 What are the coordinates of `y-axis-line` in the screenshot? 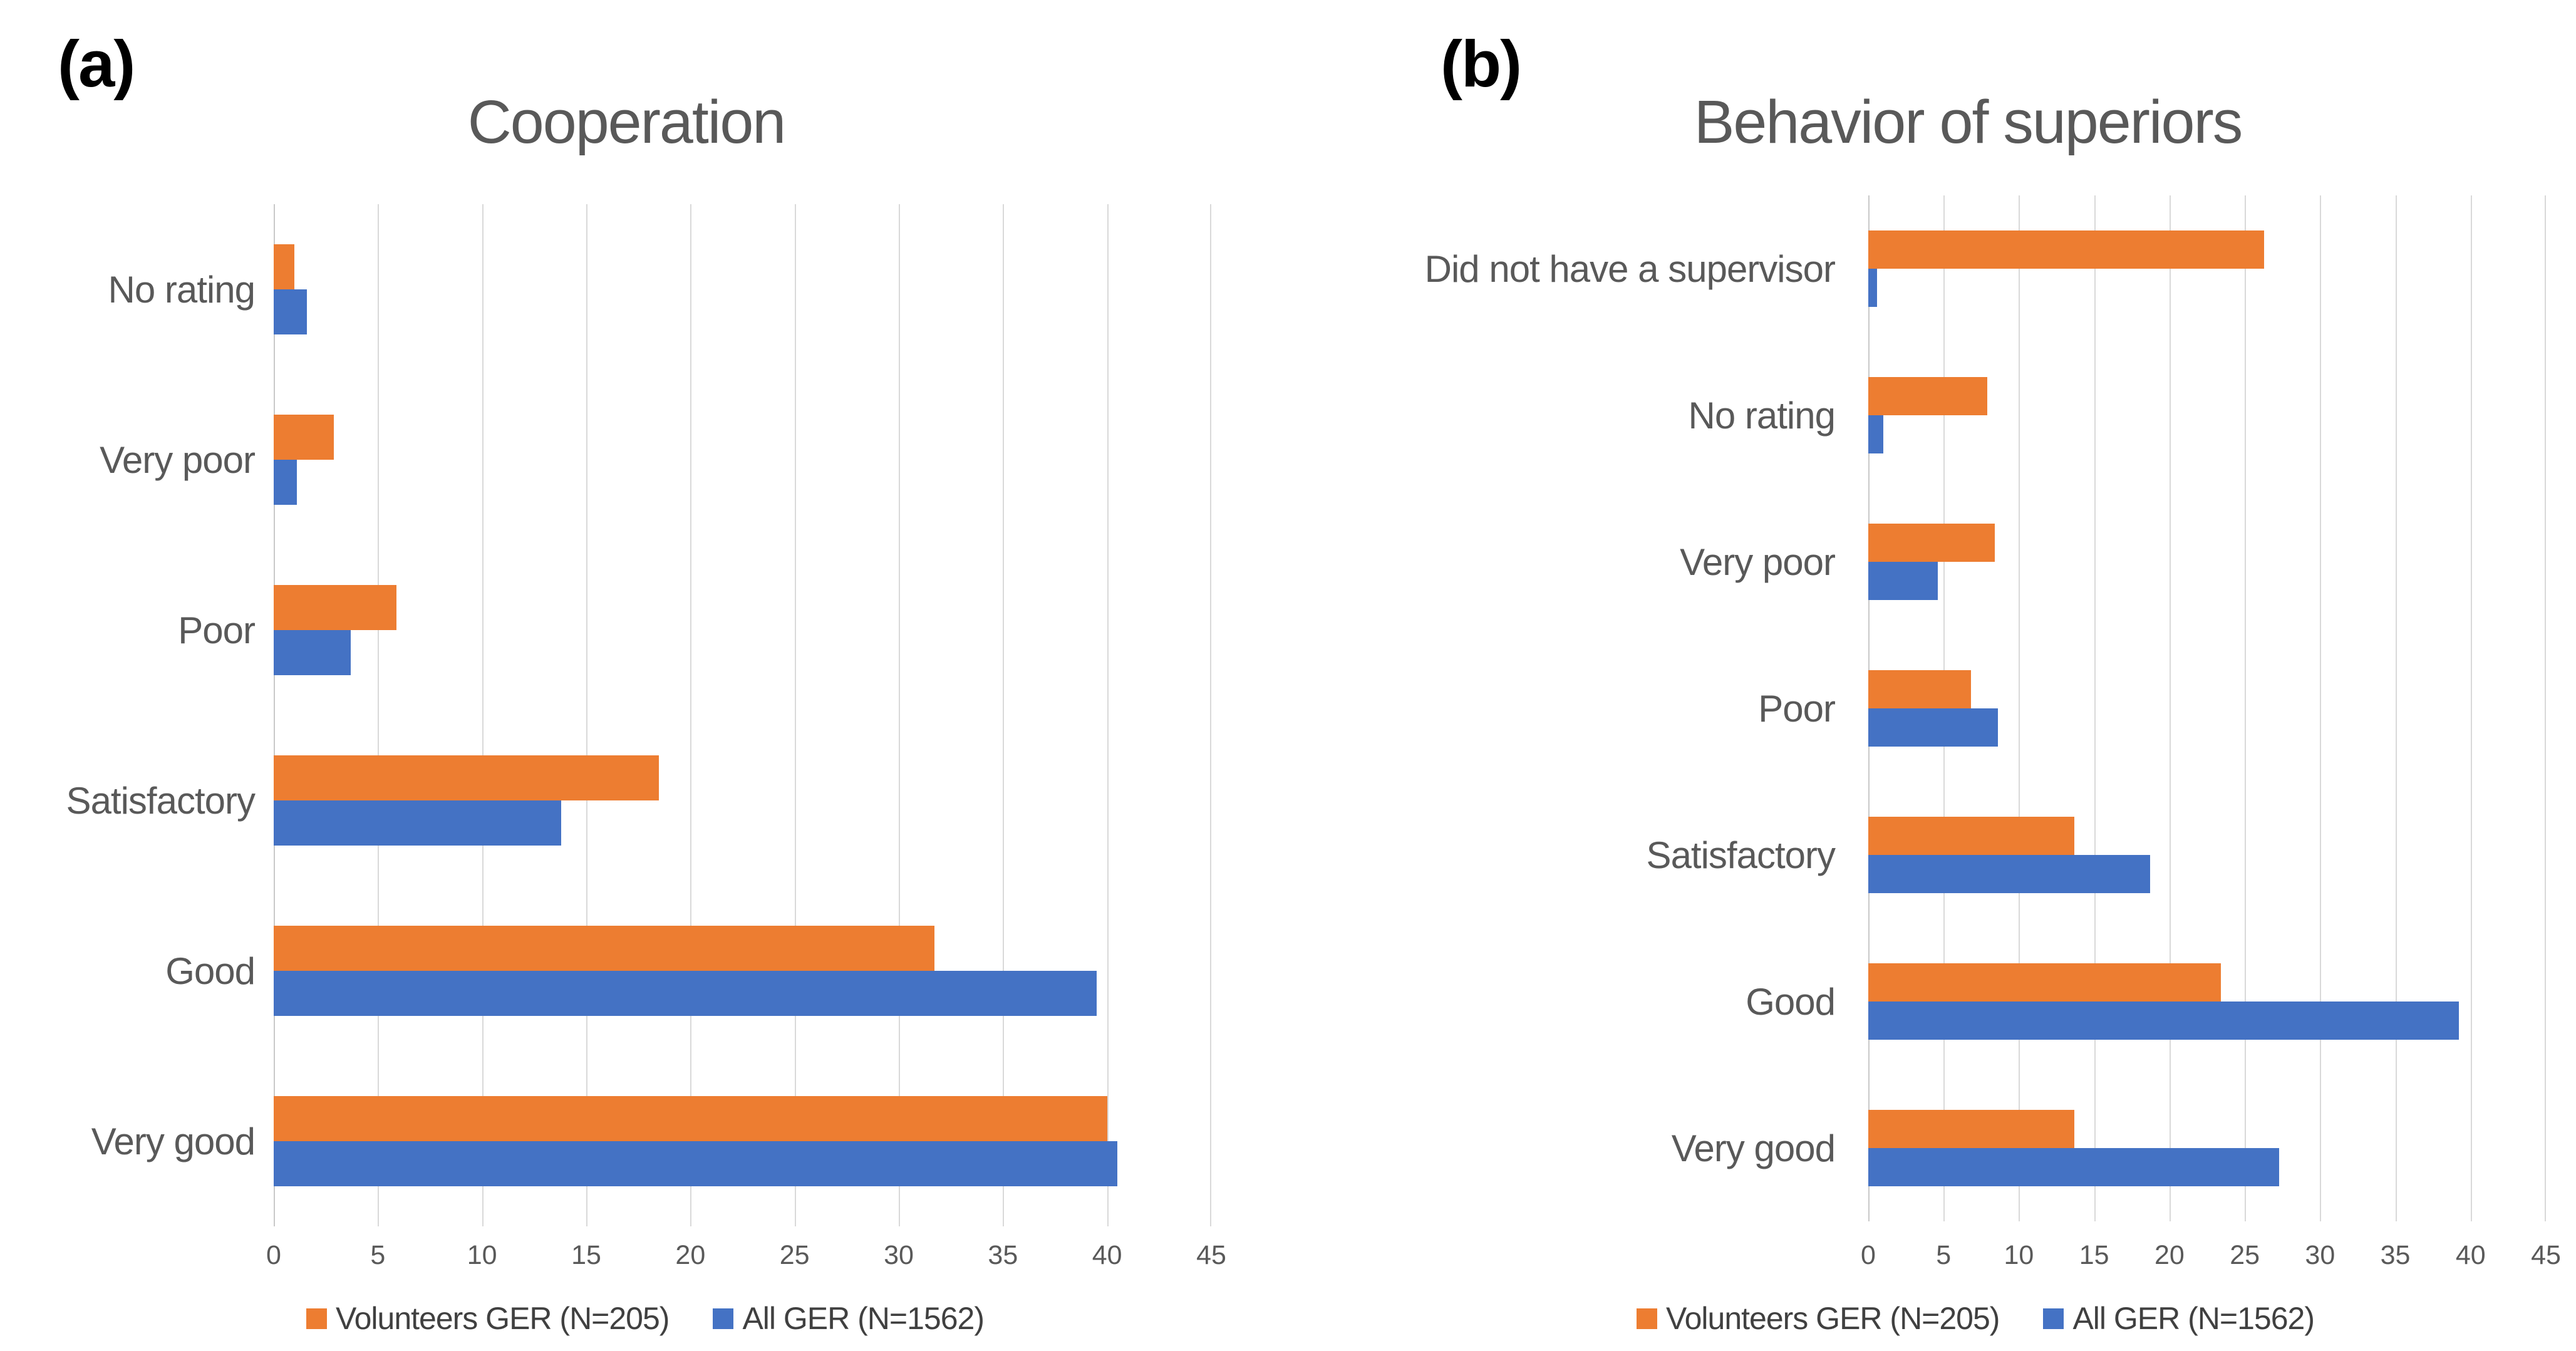 It's located at (274, 715).